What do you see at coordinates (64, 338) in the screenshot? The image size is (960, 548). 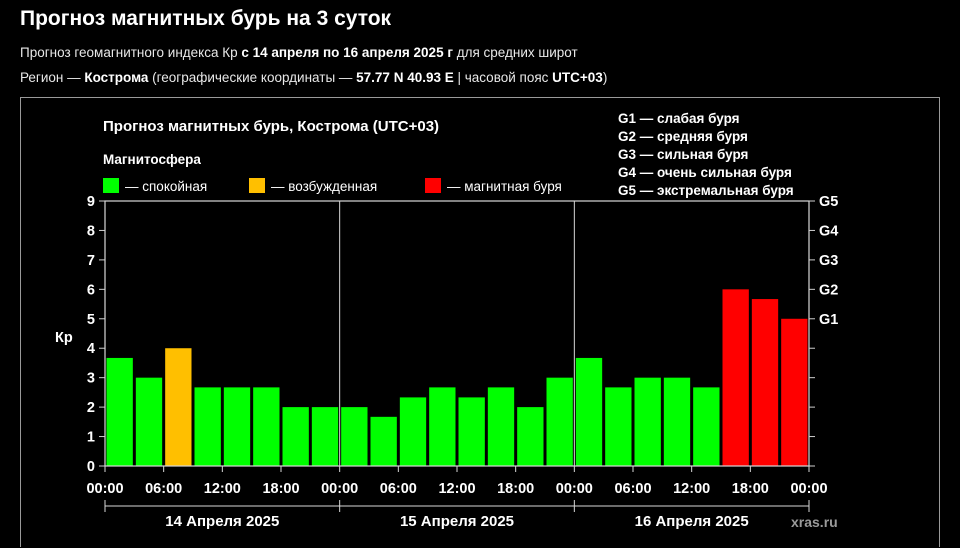 I see `y-axis-label: Кр` at bounding box center [64, 338].